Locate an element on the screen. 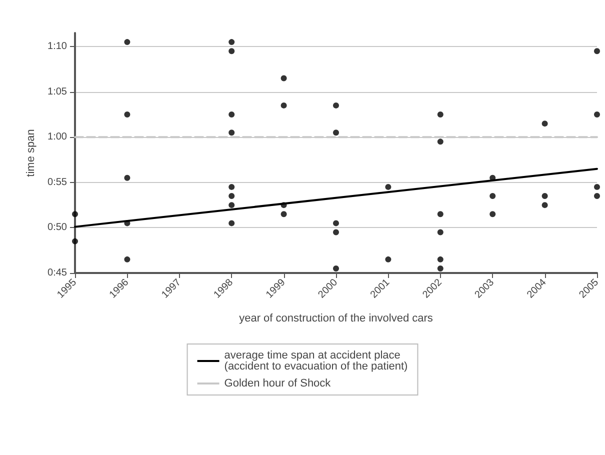  legend-label: average time span at accident place (accident to evacuation of the patient) is located at coordinates (316, 361).